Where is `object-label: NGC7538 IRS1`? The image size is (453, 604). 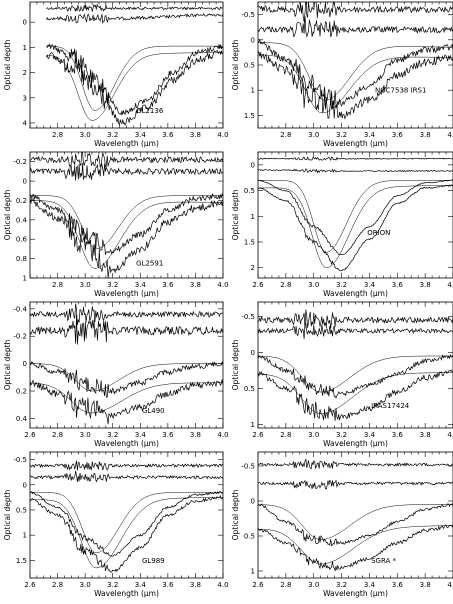 object-label: NGC7538 IRS1 is located at coordinates (400, 91).